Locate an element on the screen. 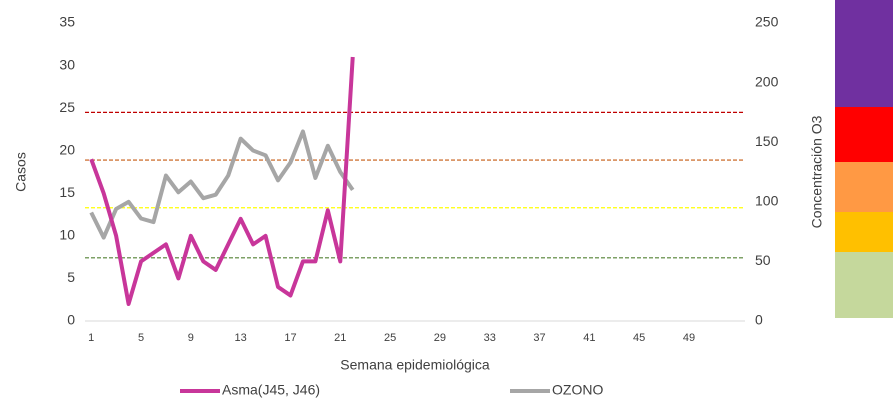 This screenshot has height=402, width=893. legend-label: OZONO is located at coordinates (577, 390).